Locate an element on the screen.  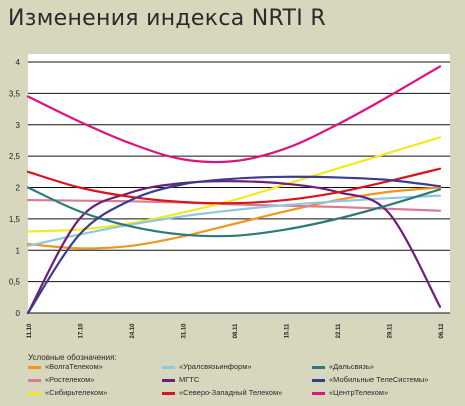
page-title: Изменения индекса NRTI R is located at coordinates (167, 18).